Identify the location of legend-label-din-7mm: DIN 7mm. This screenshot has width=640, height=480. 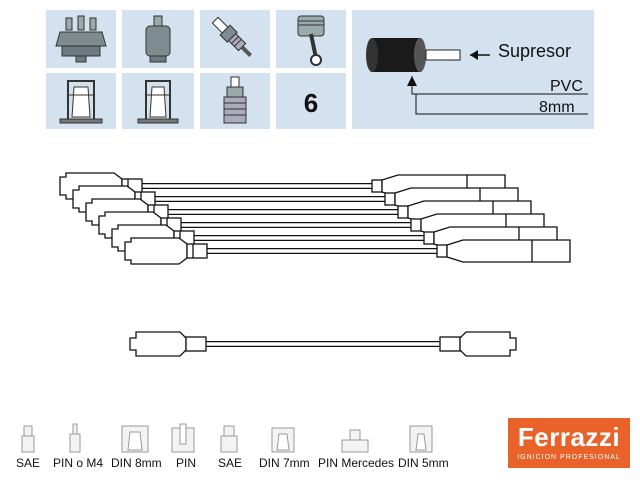
(284, 463).